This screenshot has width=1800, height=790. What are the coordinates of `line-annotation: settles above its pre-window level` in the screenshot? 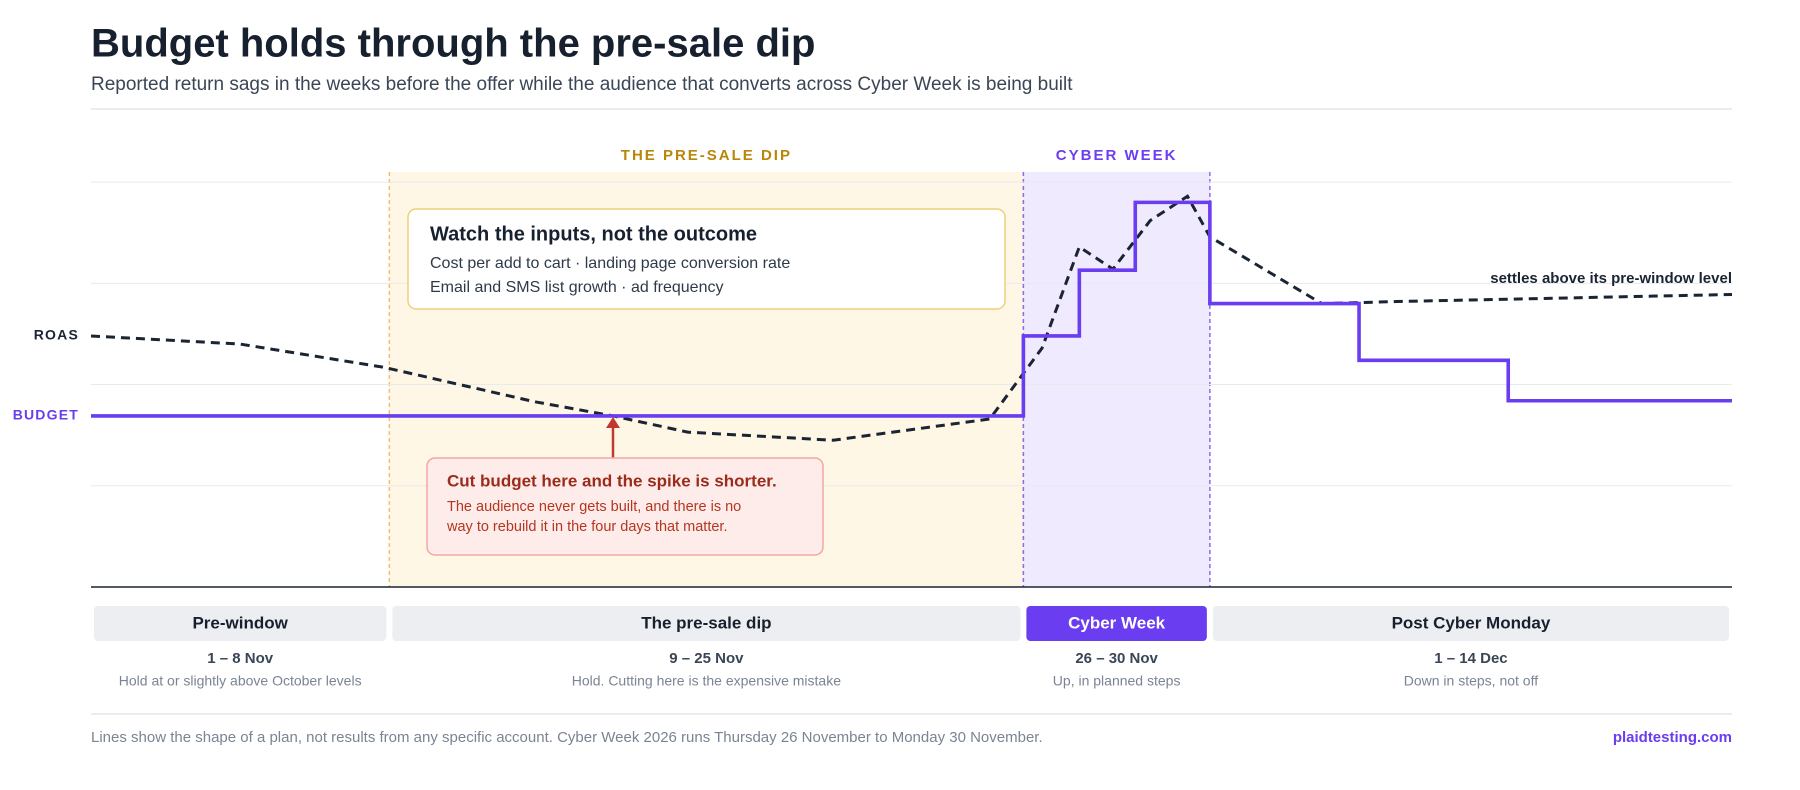 It's located at (1611, 278).